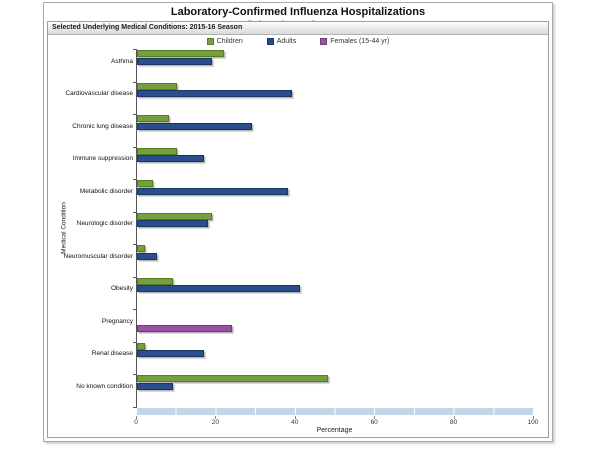  Describe the element at coordinates (286, 41) in the screenshot. I see `legend-label: Adults` at that location.